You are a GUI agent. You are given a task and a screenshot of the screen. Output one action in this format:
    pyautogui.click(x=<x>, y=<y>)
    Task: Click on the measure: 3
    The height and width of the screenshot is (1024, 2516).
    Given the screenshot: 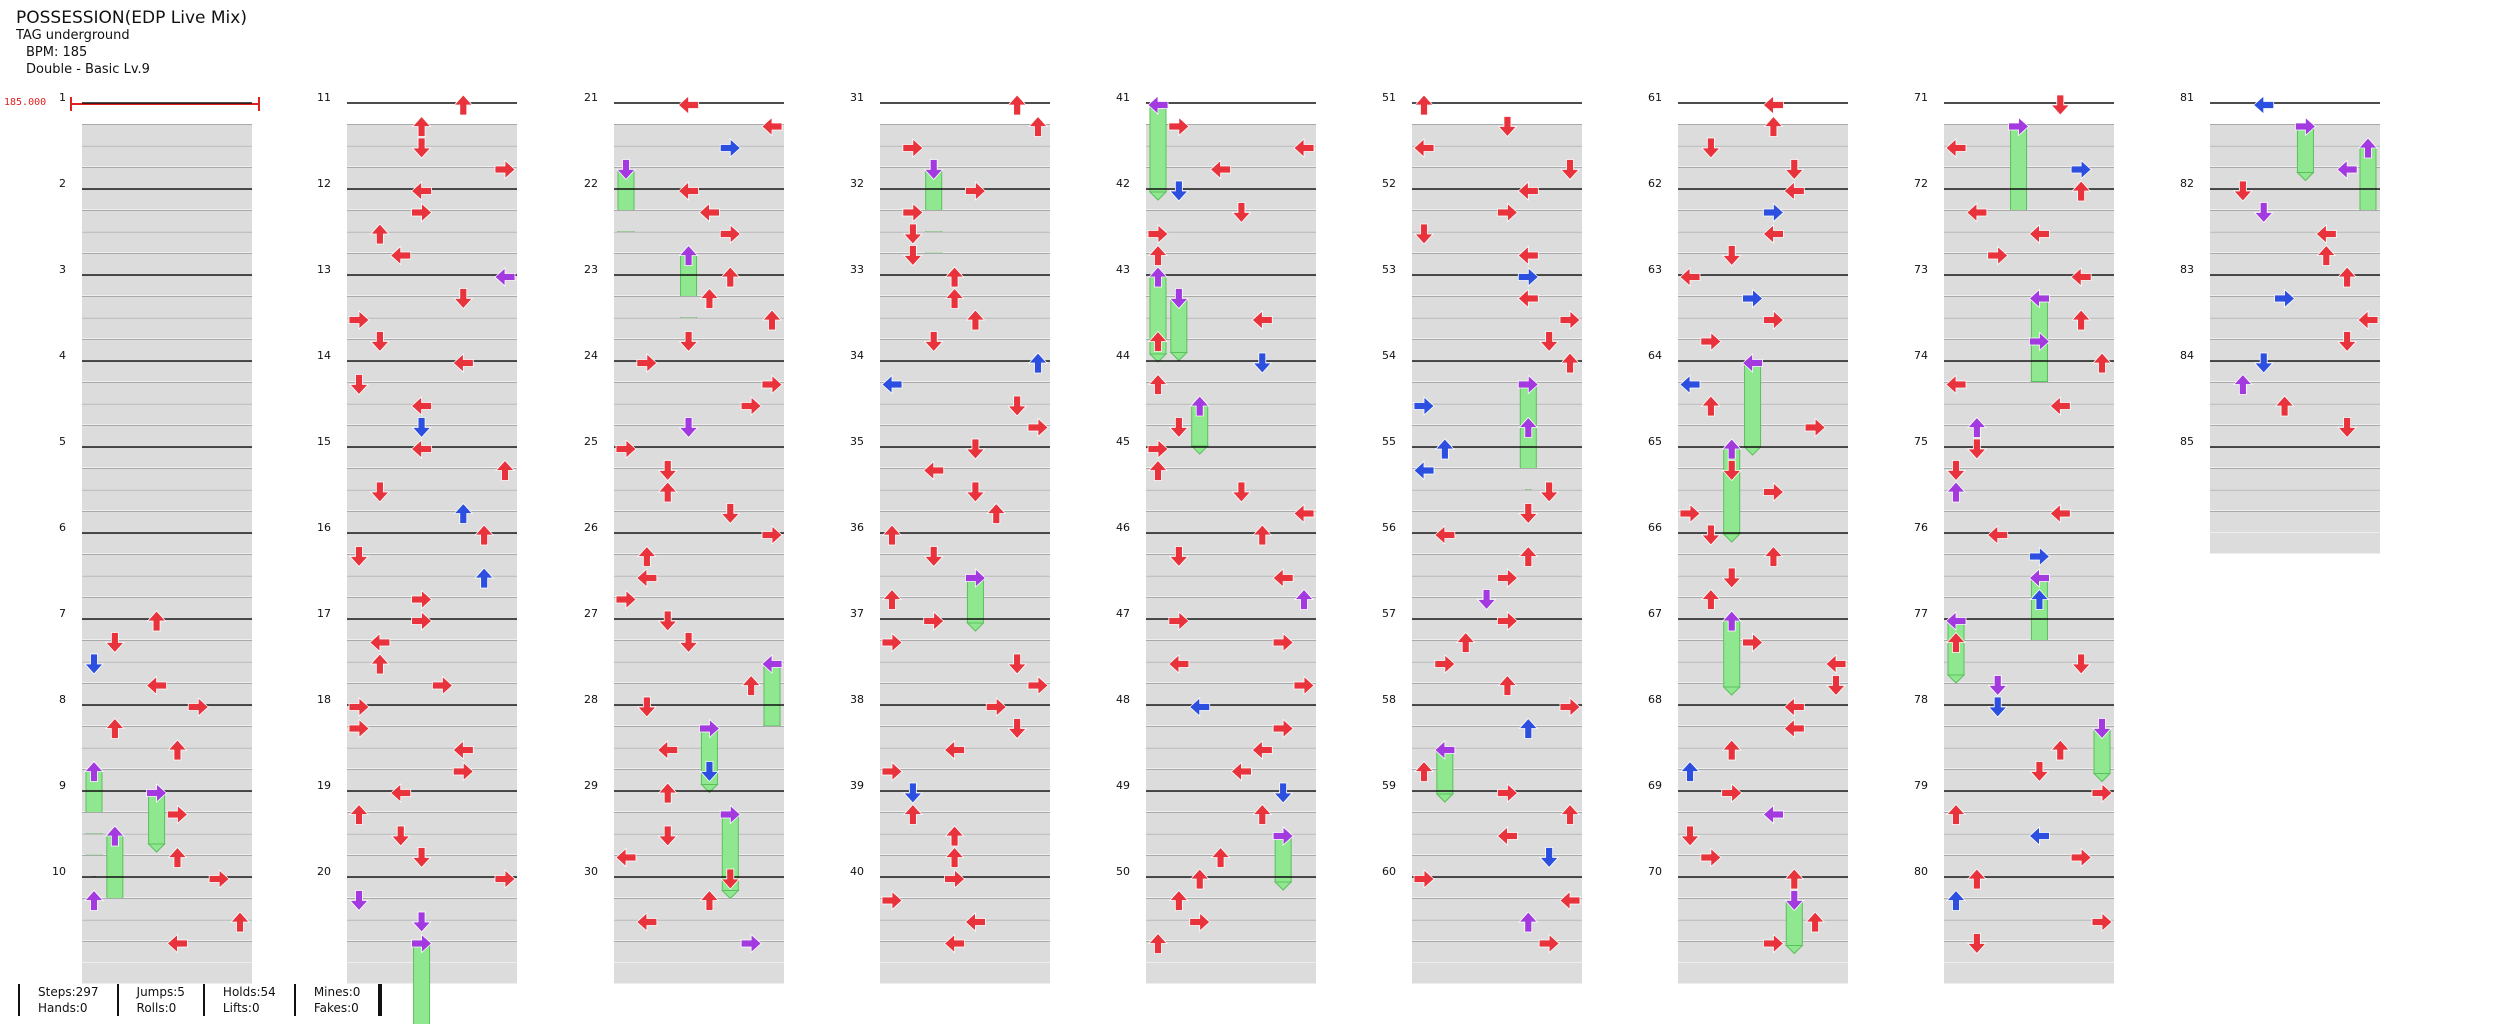 What is the action you would take?
    pyautogui.click(x=155, y=322)
    